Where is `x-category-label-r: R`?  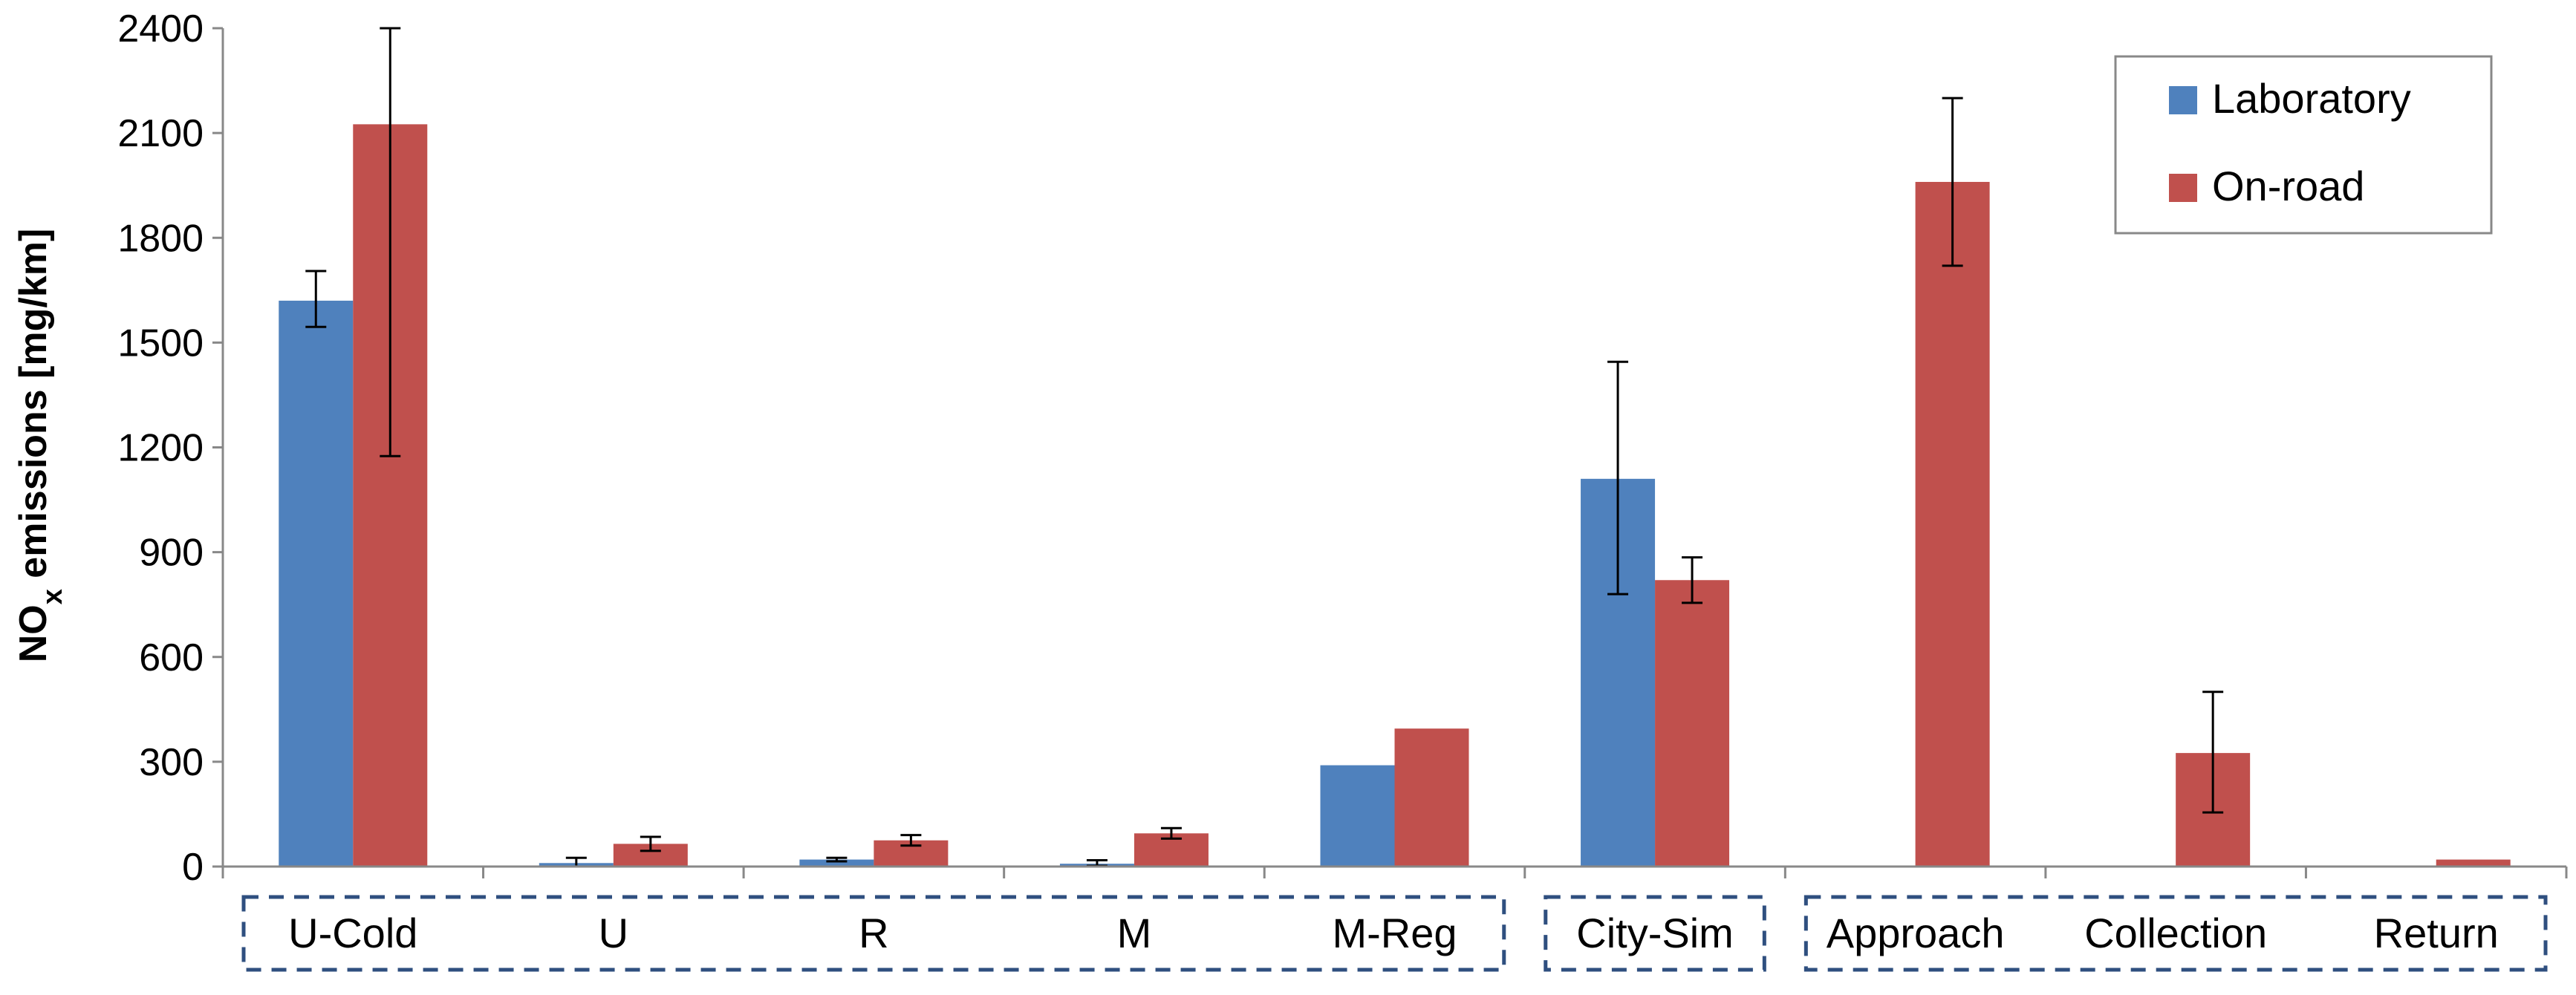
x-category-label-r: R is located at coordinates (874, 933).